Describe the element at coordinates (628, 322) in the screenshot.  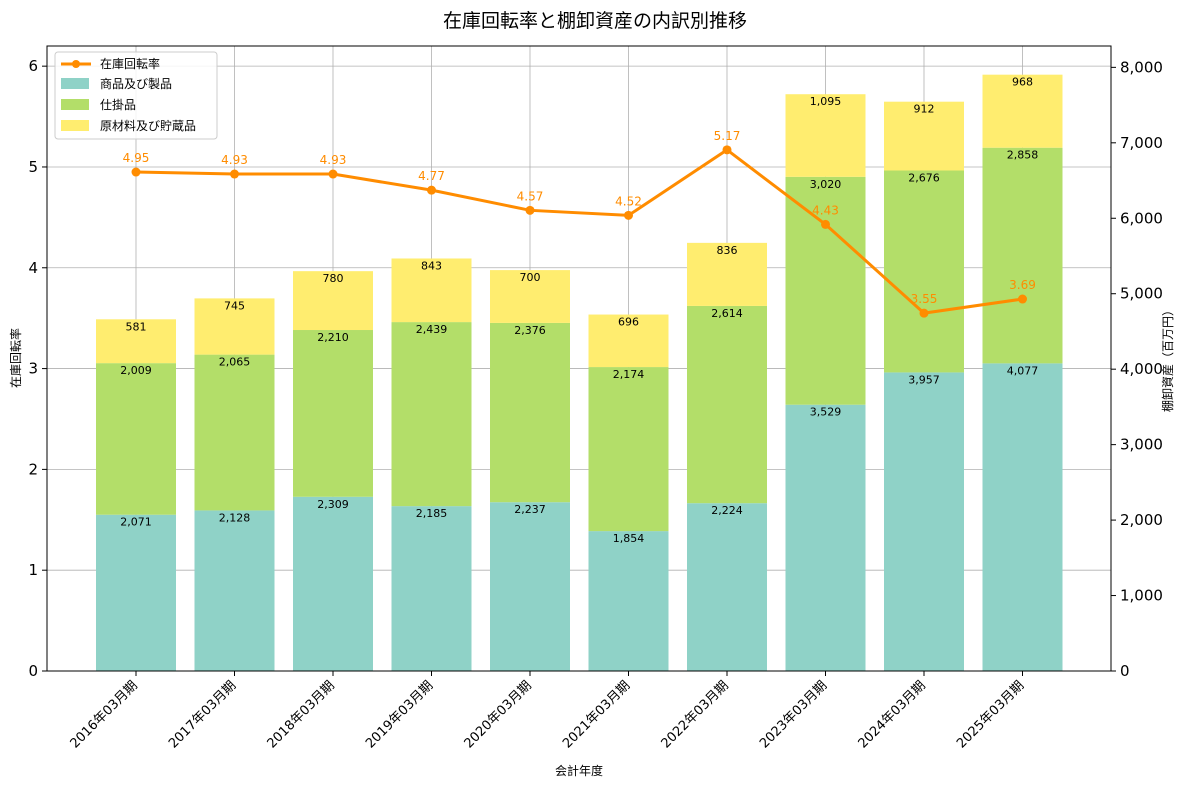
I see `bar-value-label: 696` at that location.